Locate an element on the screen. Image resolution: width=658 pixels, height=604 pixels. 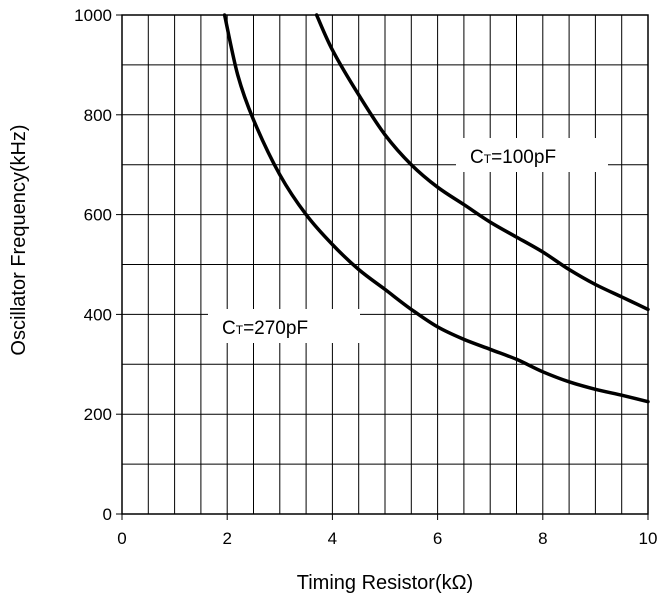
x-tick-label: 4 is located at coordinates (332, 538).